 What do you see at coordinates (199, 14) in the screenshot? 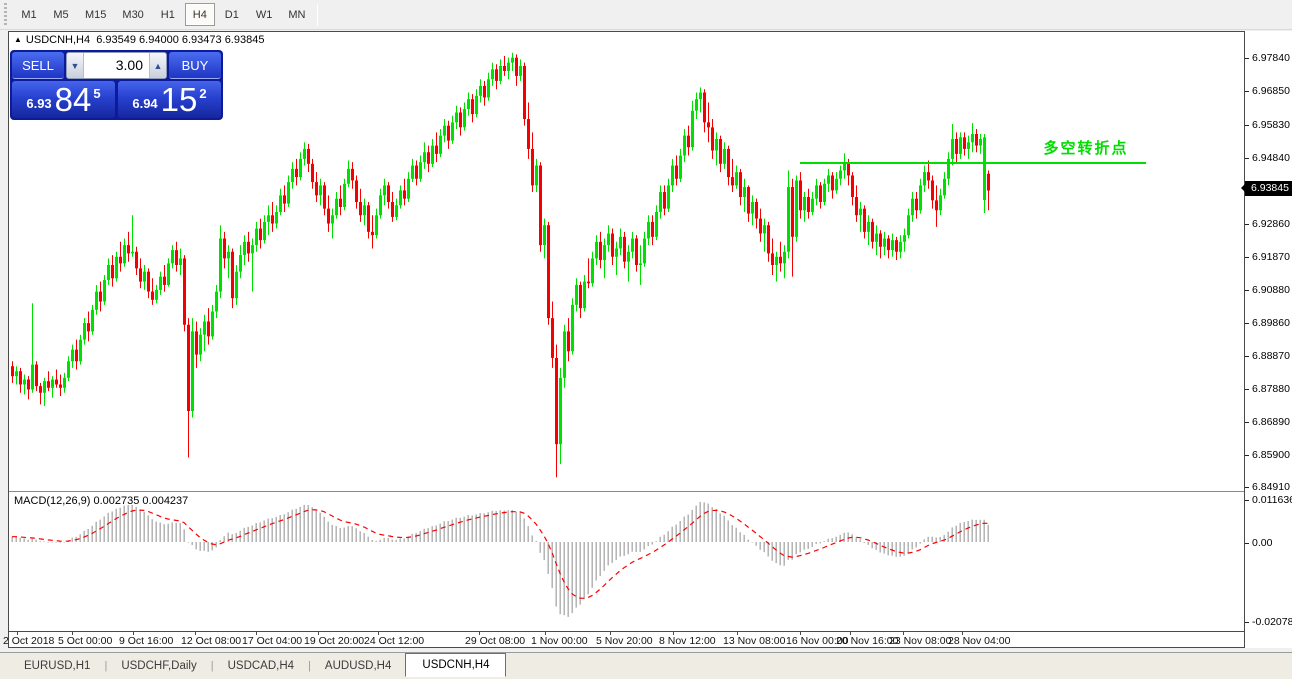
I see `timeframe-button-h4: H4` at bounding box center [199, 14].